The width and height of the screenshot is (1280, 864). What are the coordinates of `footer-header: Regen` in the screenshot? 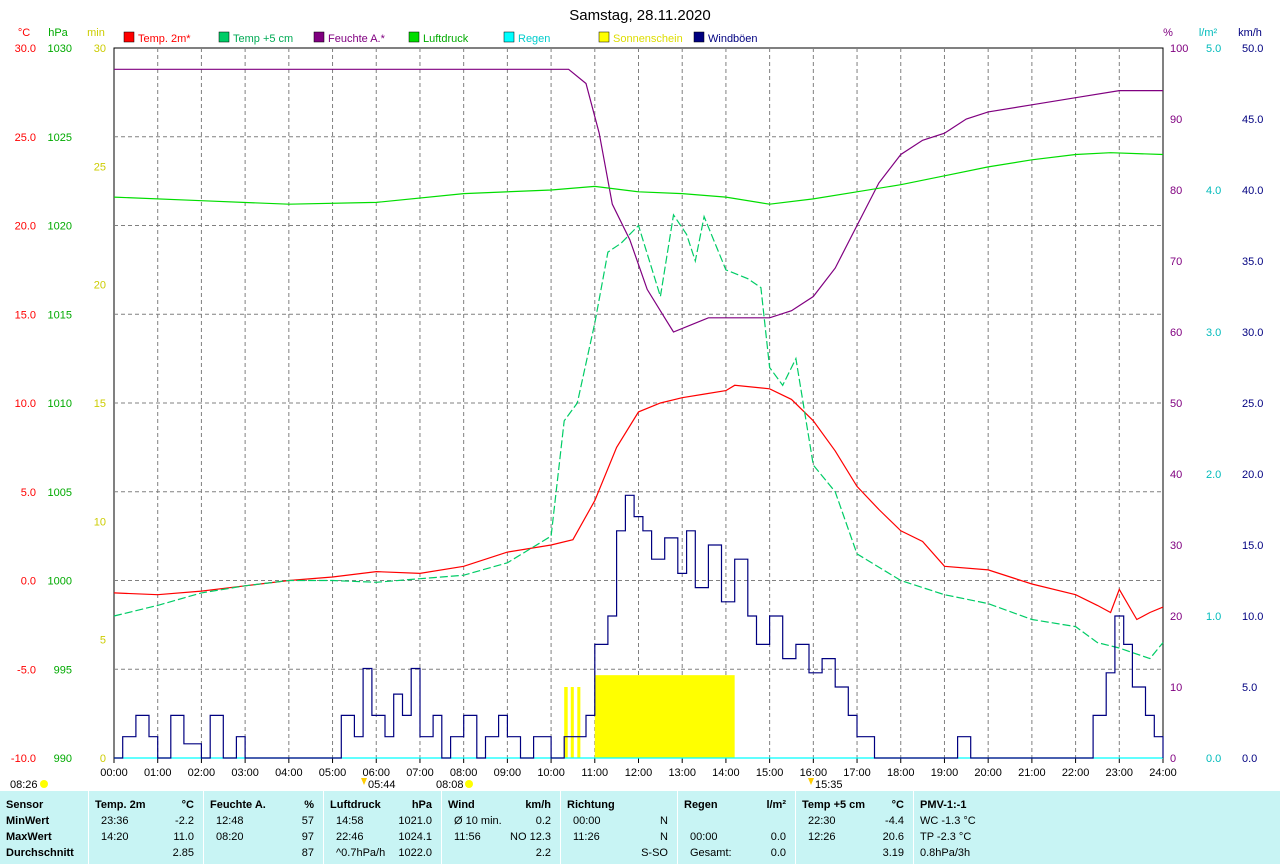 It's located at (701, 805).